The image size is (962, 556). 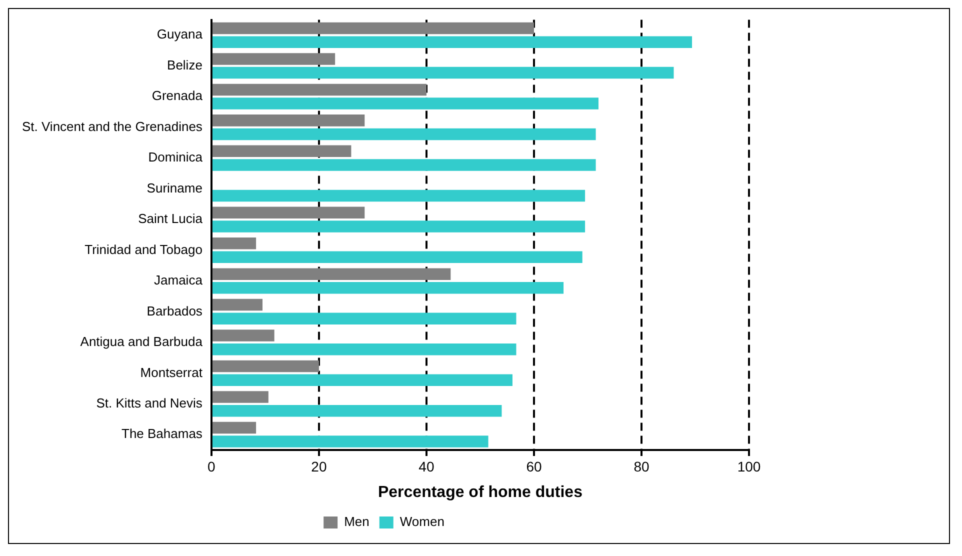 I want to click on y-tick-label: St. Vincent and the Grenadines, so click(x=112, y=126).